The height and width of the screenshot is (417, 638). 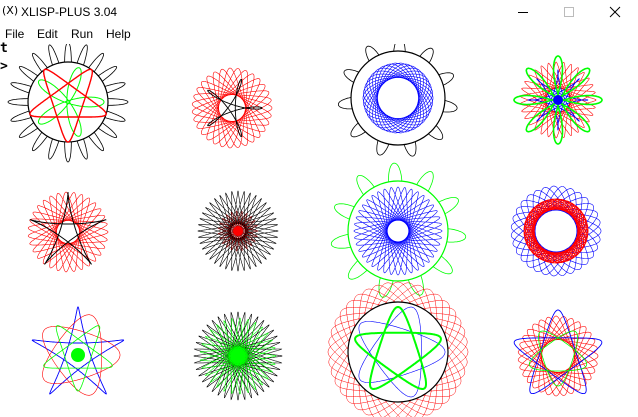 I want to click on close-button, so click(x=615, y=12).